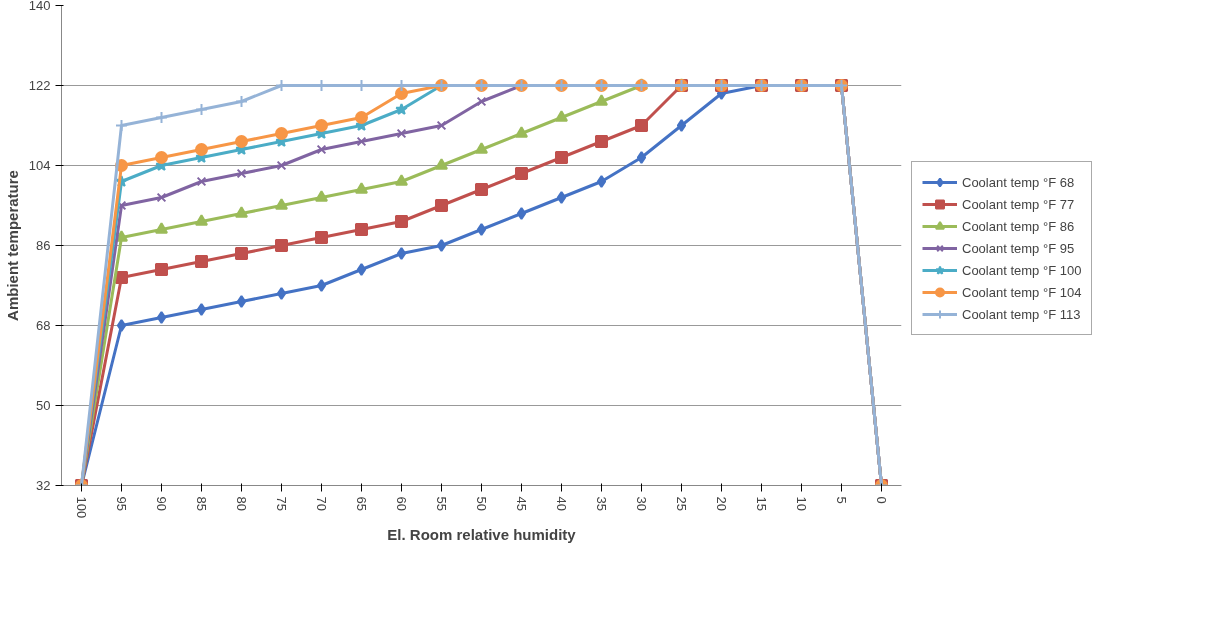 The height and width of the screenshot is (623, 1223). I want to click on legend-label: Coolant temp °F 100, so click(1022, 270).